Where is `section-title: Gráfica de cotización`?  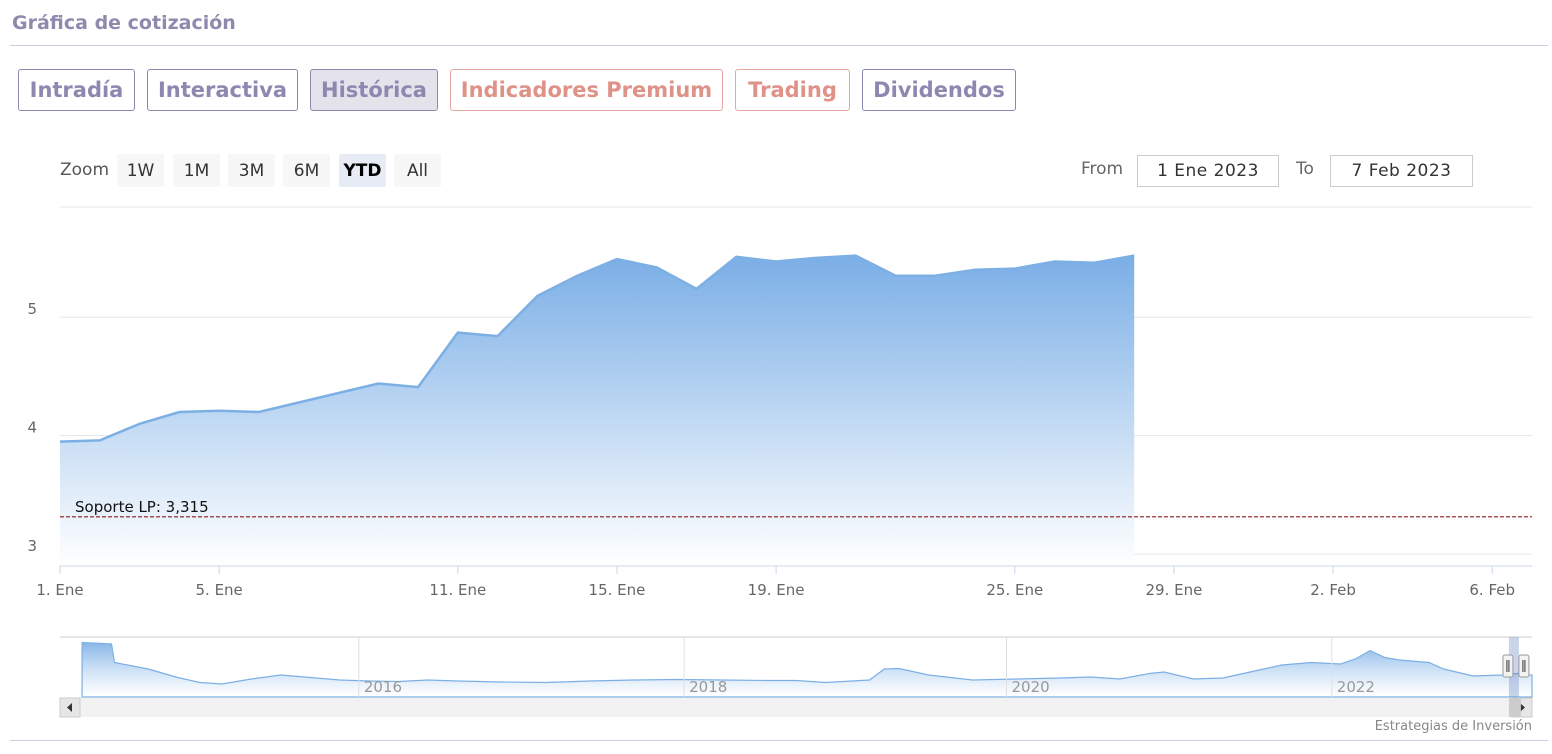 section-title: Gráfica de cotización is located at coordinates (124, 23).